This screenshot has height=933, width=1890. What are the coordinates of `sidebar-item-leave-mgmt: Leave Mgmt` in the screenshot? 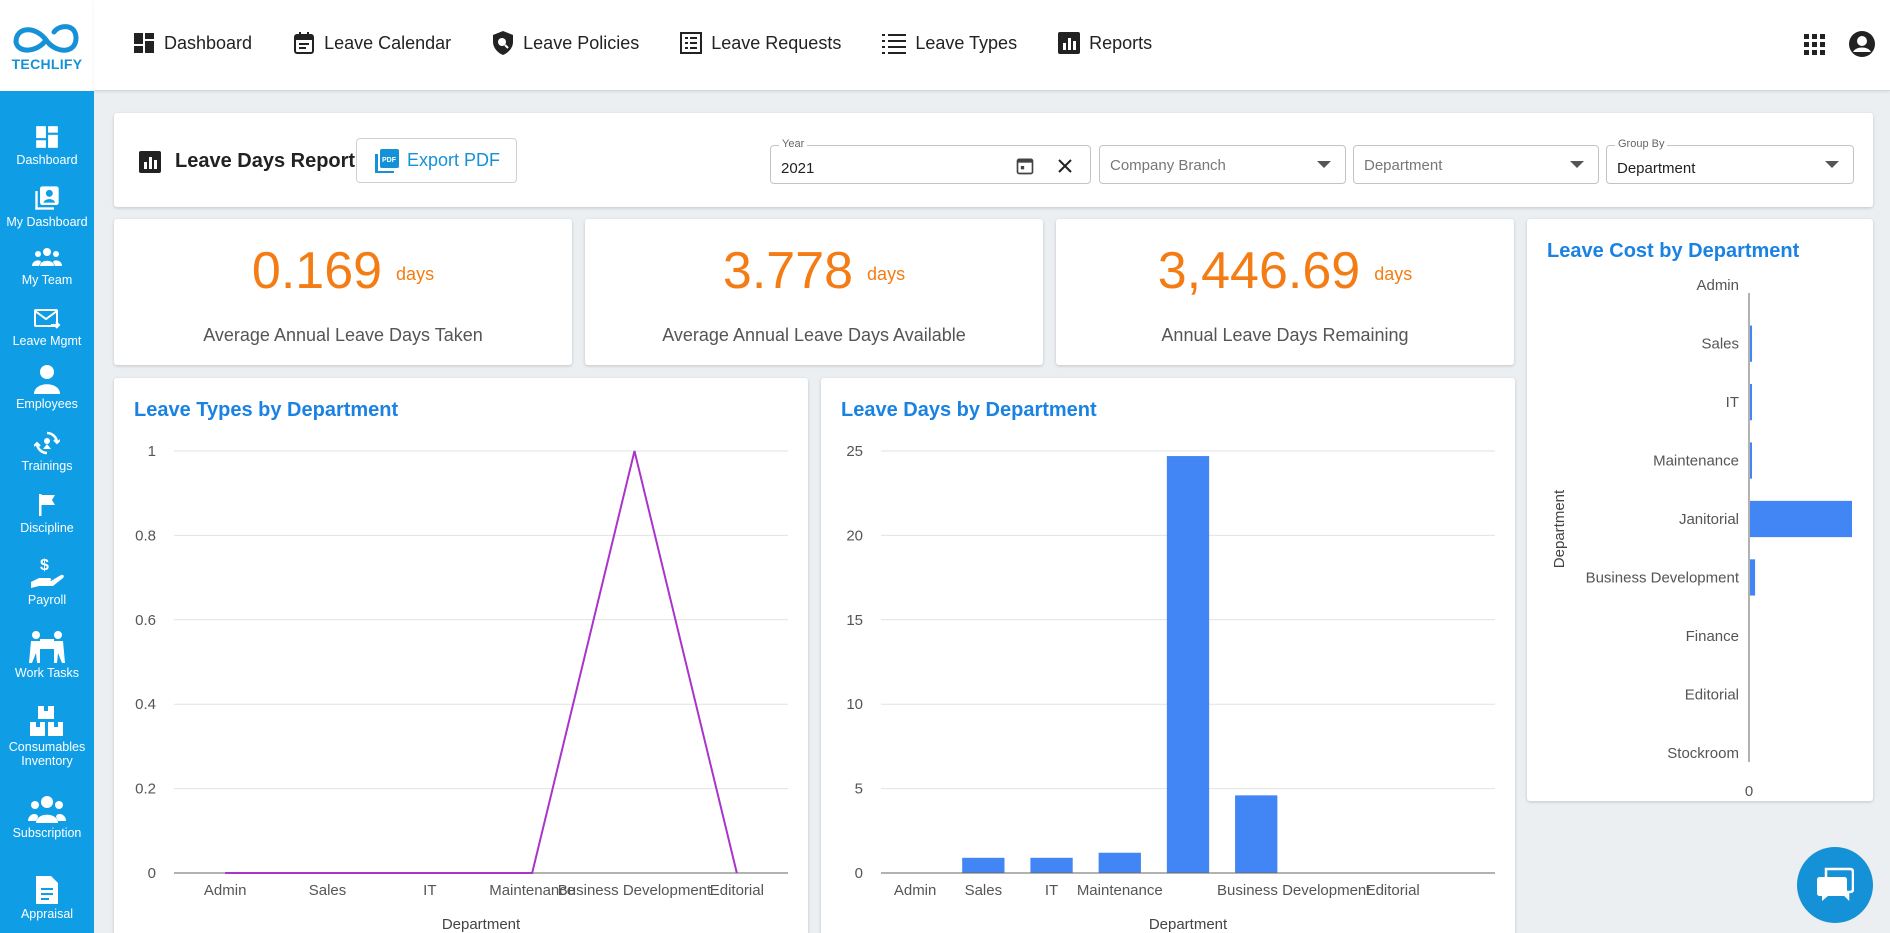 It's located at (47, 327).